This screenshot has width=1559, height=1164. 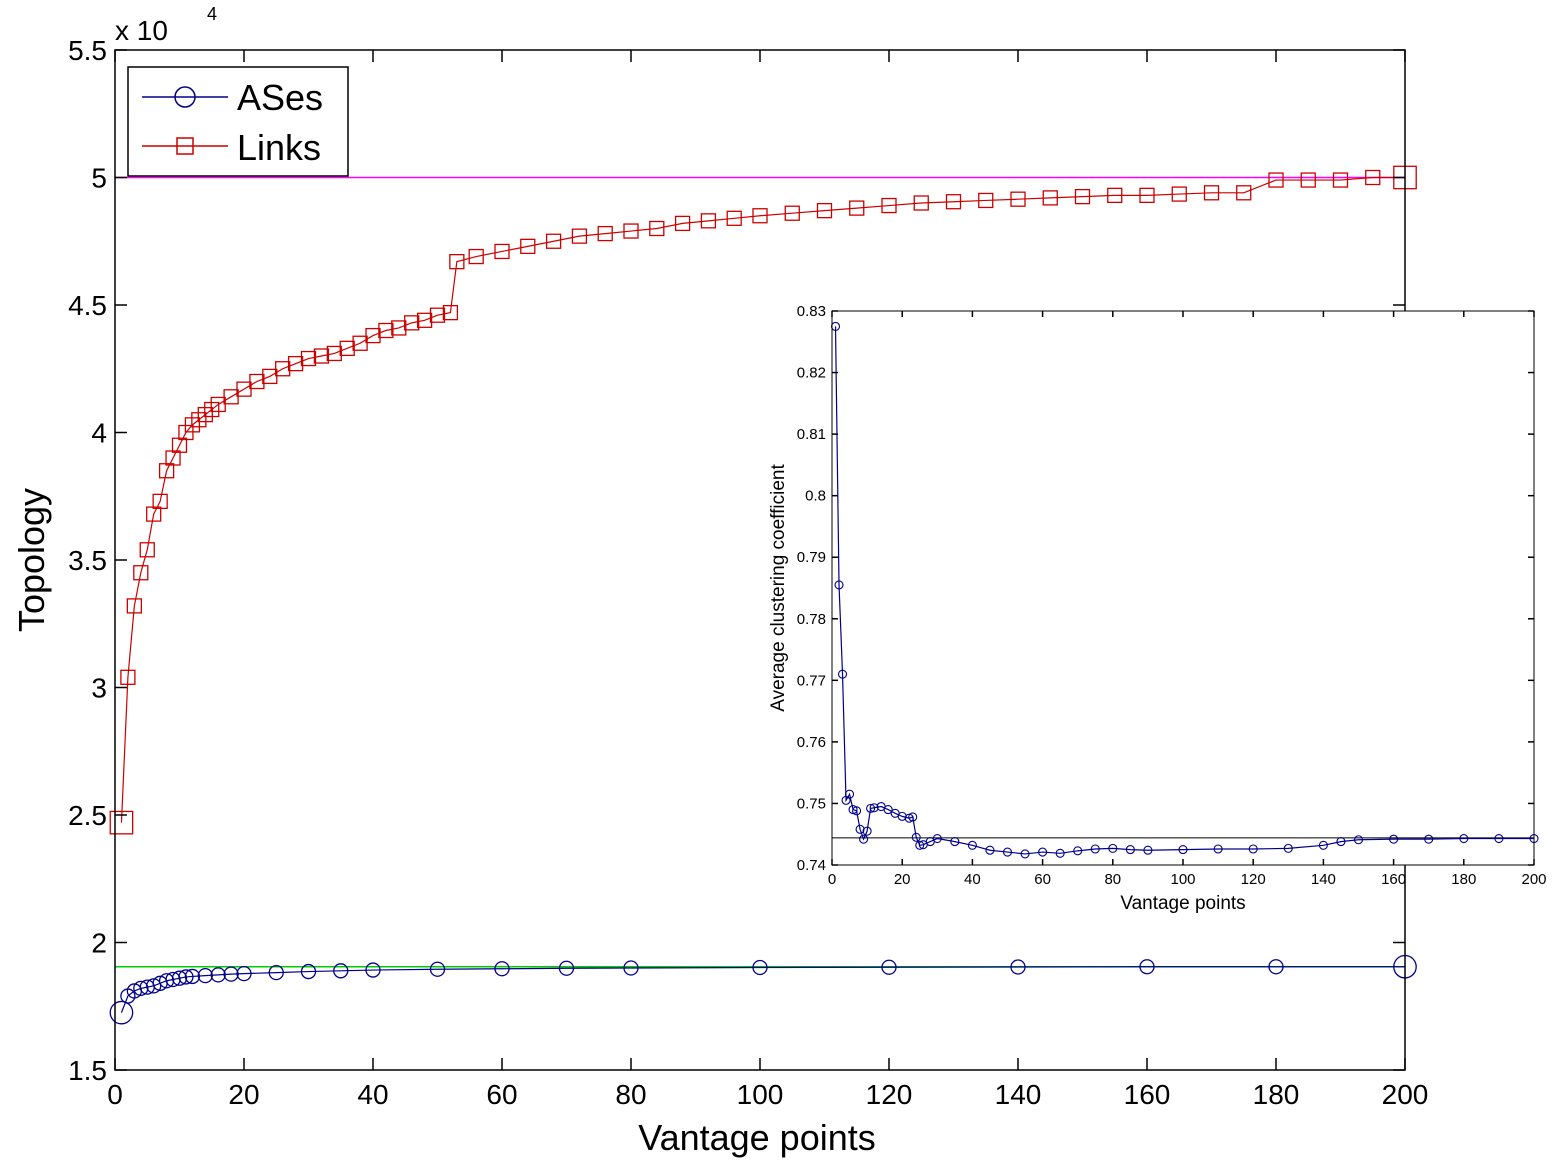 What do you see at coordinates (1147, 1094) in the screenshot?
I see `main-x-tick-label: 160` at bounding box center [1147, 1094].